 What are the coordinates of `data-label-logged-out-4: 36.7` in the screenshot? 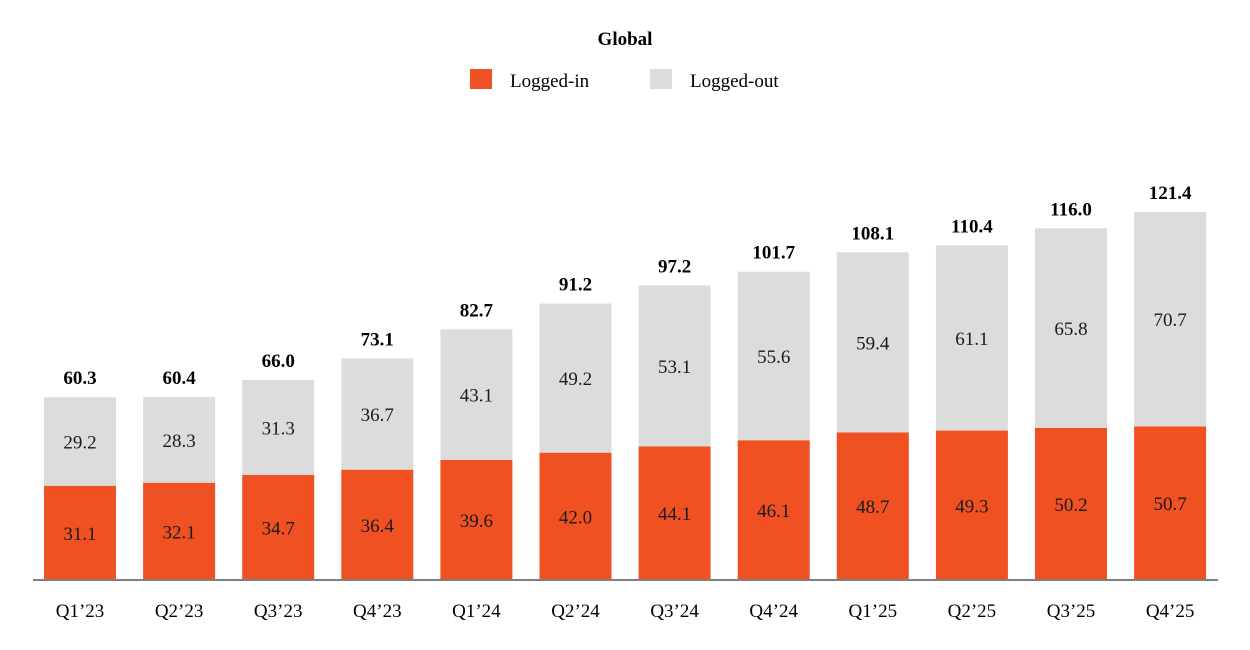 It's located at (377, 415).